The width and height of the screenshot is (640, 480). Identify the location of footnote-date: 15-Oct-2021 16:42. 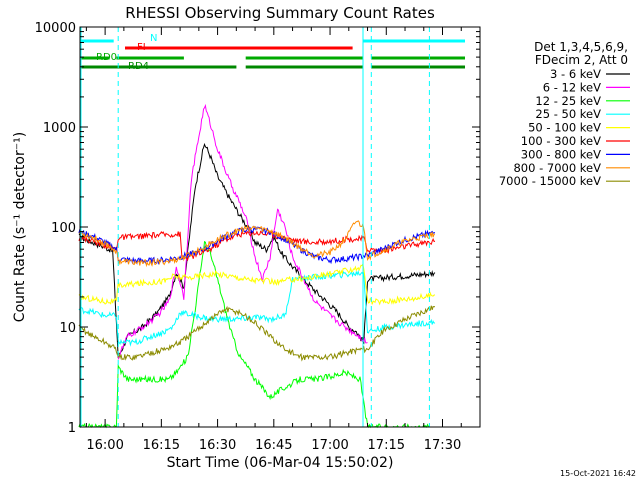
(598, 473).